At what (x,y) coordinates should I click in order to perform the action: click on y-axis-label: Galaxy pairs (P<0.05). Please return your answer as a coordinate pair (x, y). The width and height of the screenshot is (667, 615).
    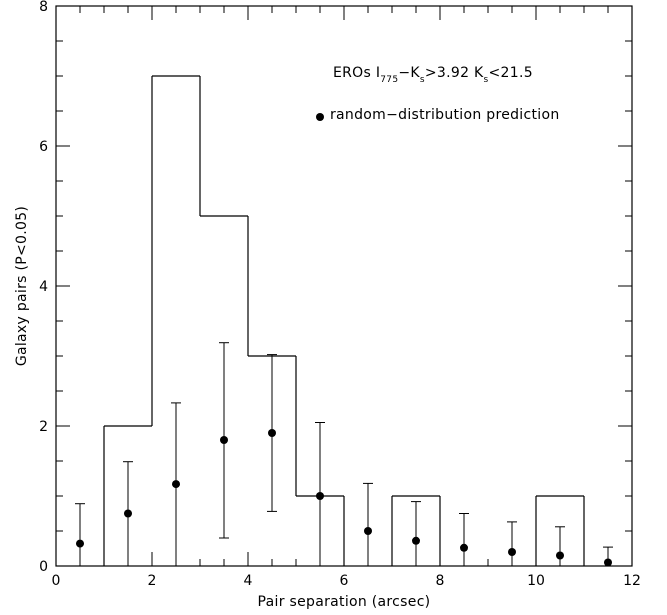
    Looking at the image, I should click on (22, 286).